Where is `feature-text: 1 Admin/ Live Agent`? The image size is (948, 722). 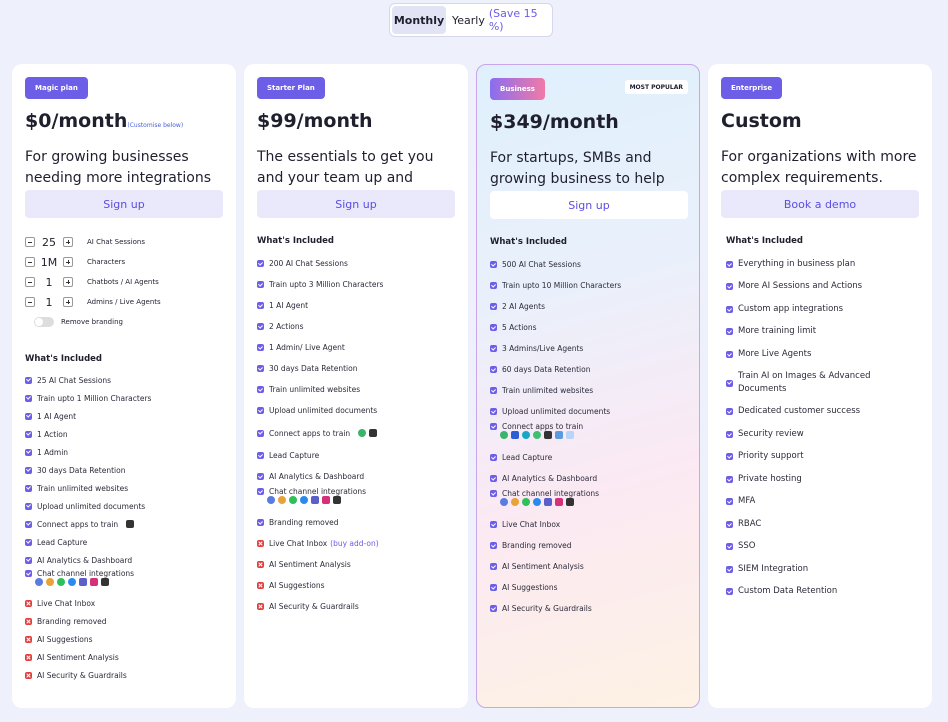 feature-text: 1 Admin/ Live Agent is located at coordinates (307, 347).